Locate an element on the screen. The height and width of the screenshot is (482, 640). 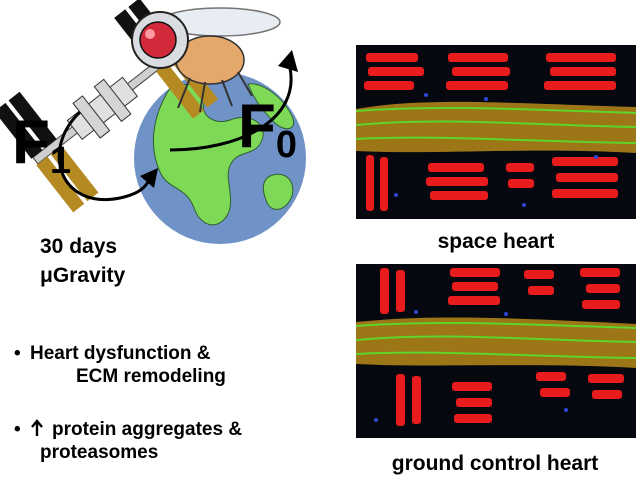
finding-item: • protein aggregates & proteasomes is located at coordinates (128, 441).